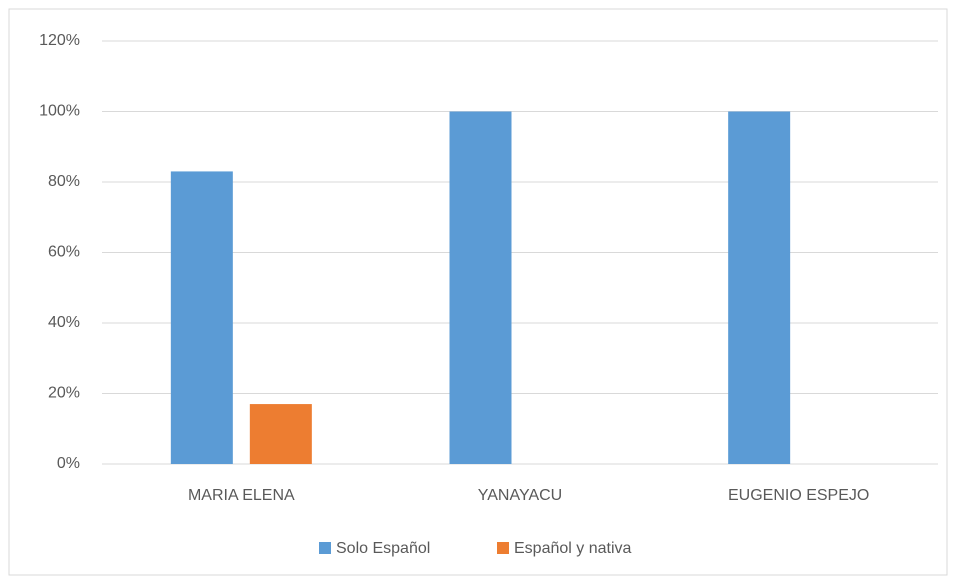  What do you see at coordinates (520, 495) in the screenshot?
I see `x-tick-label: YANAYACU` at bounding box center [520, 495].